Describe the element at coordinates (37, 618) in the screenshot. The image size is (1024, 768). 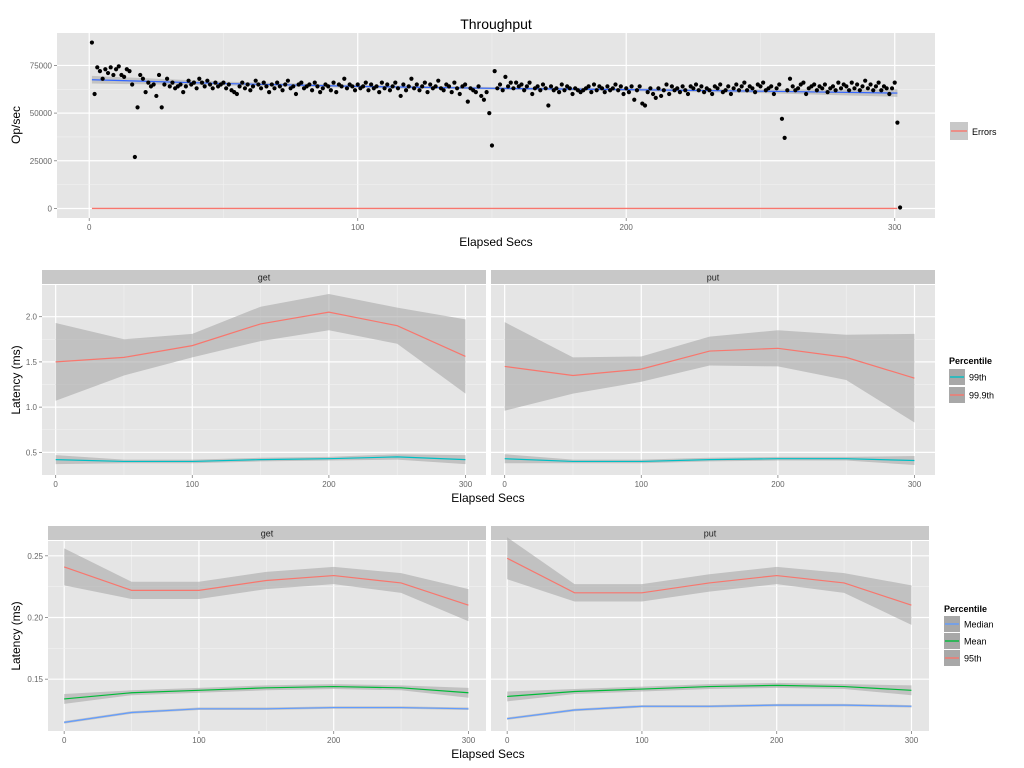
I see `y-axis-ticks: 0.15 0.20 0.25` at that location.